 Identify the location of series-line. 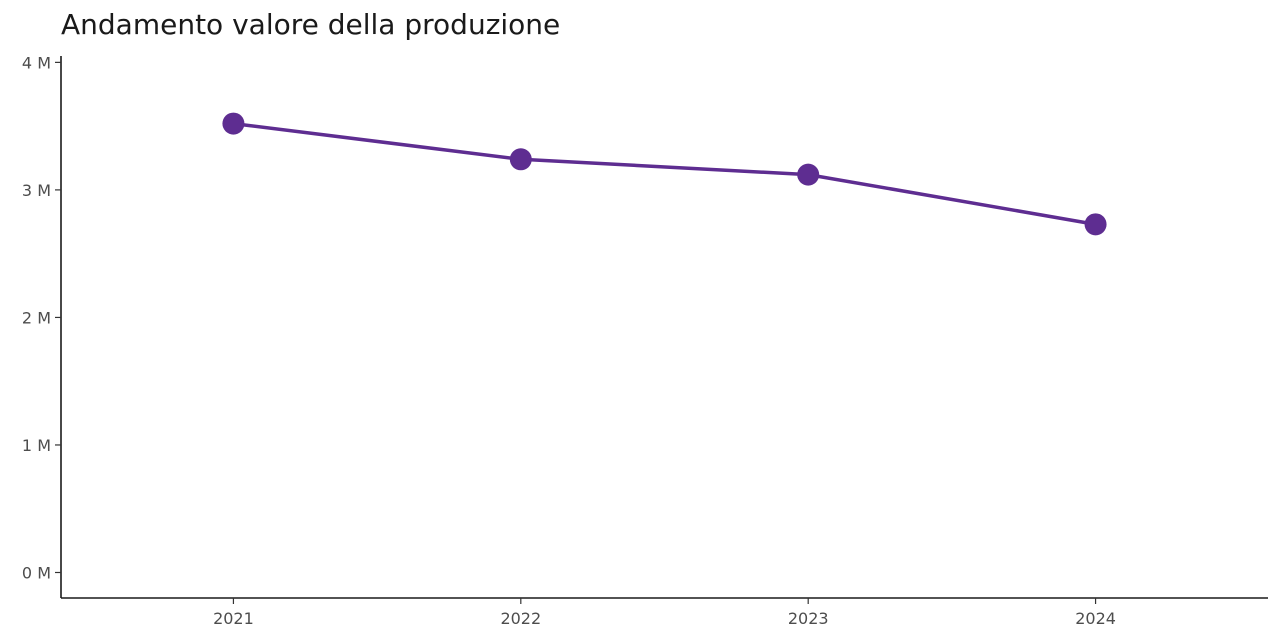
(664, 174).